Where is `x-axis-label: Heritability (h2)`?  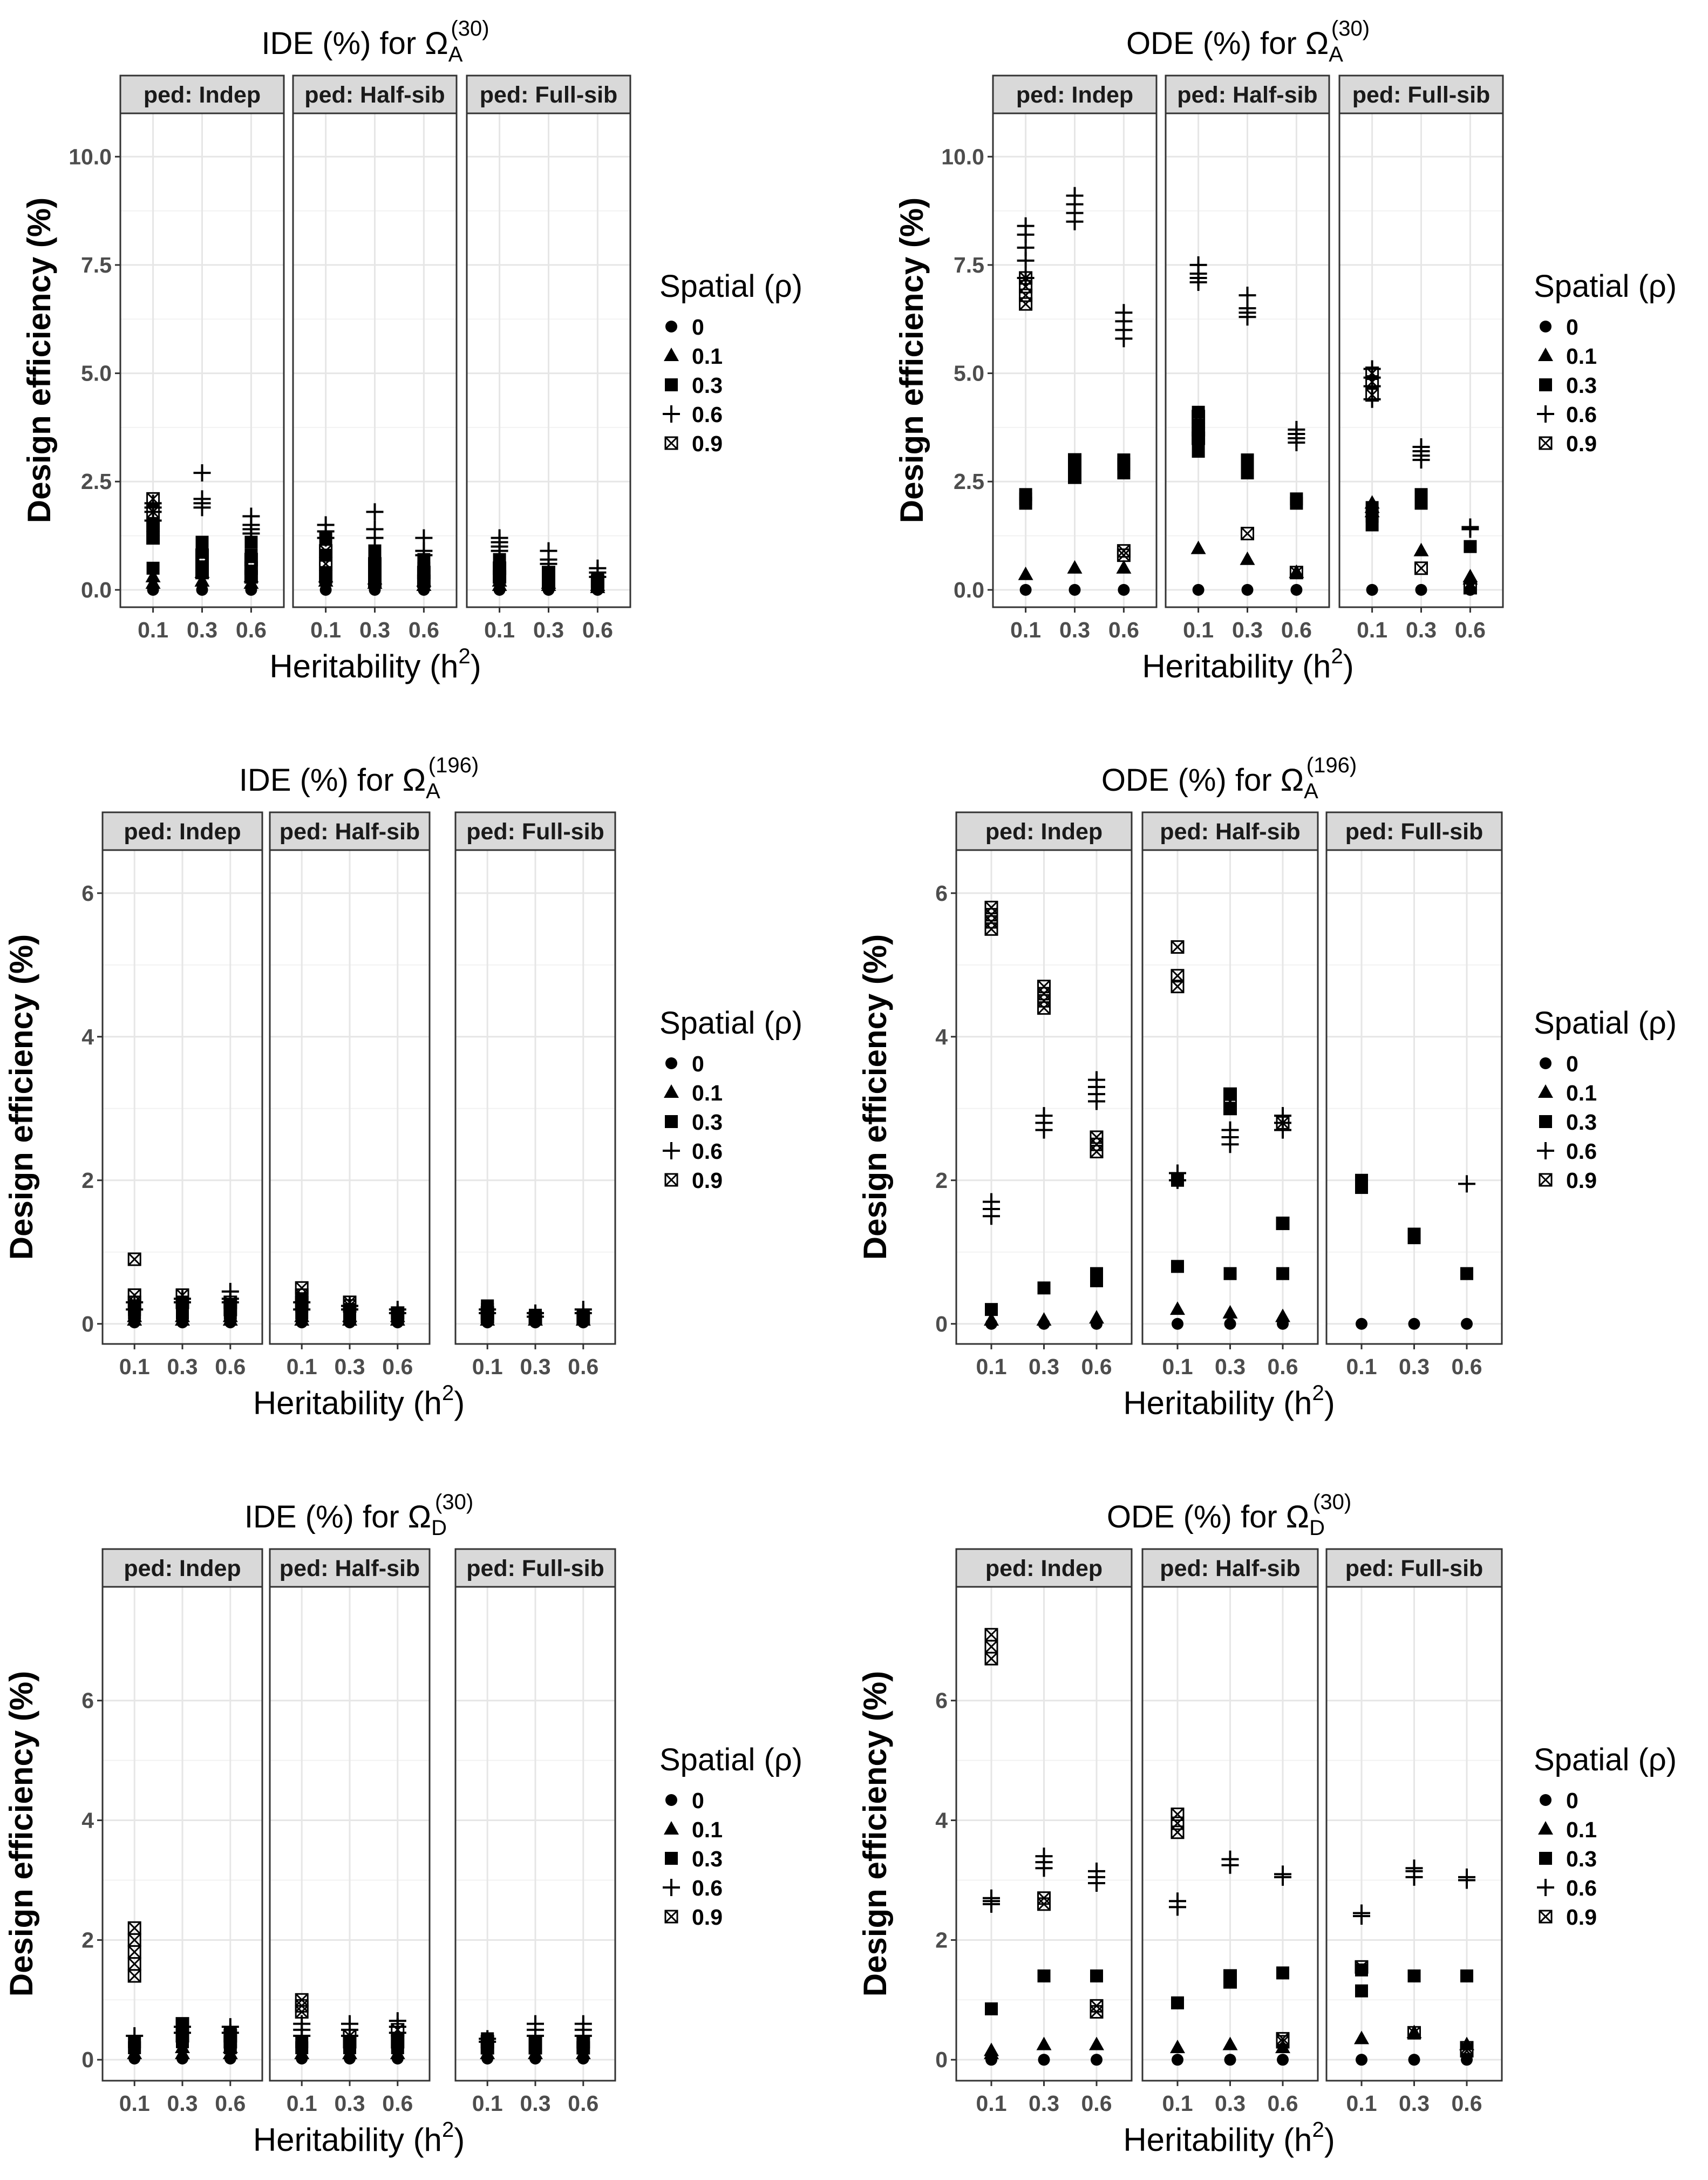 x-axis-label: Heritability (h2) is located at coordinates (375, 664).